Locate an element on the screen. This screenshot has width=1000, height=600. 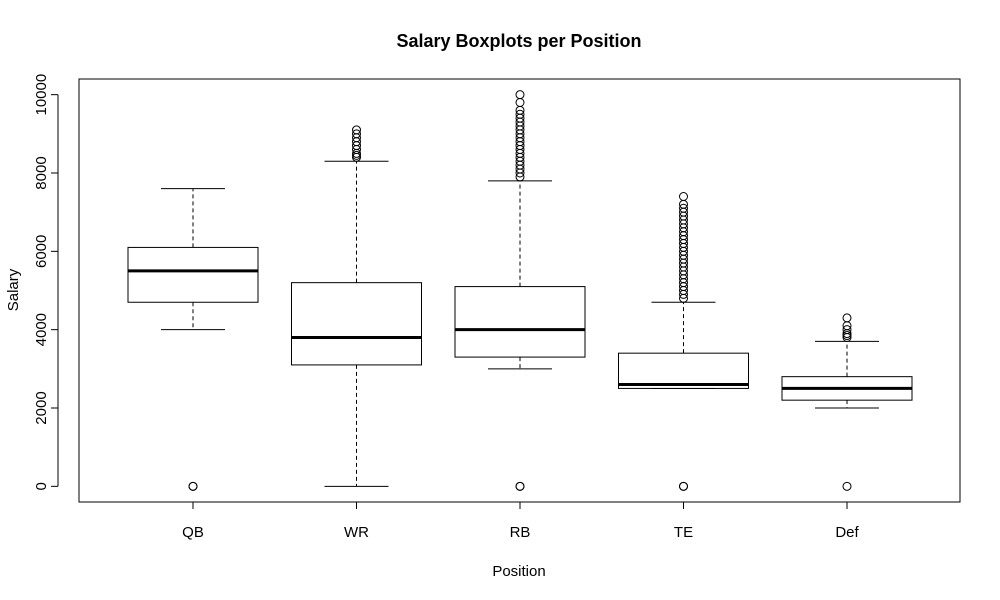
y-tick-label: 4000 is located at coordinates (41, 329).